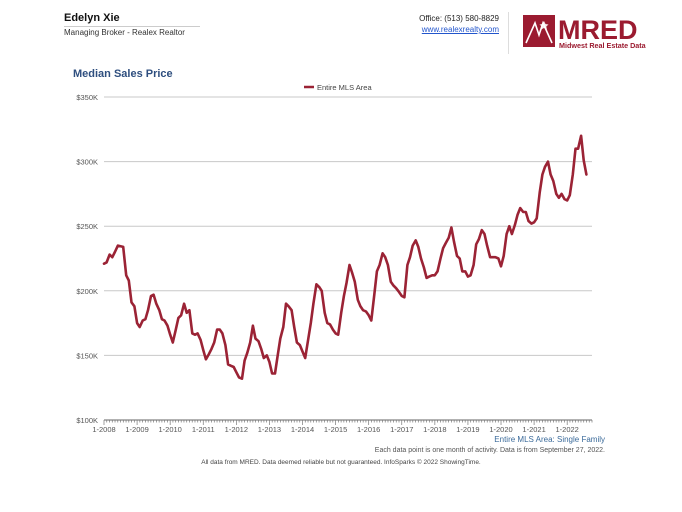 This screenshot has width=682, height=512. I want to click on y-tick-label: $100K, so click(87, 420).